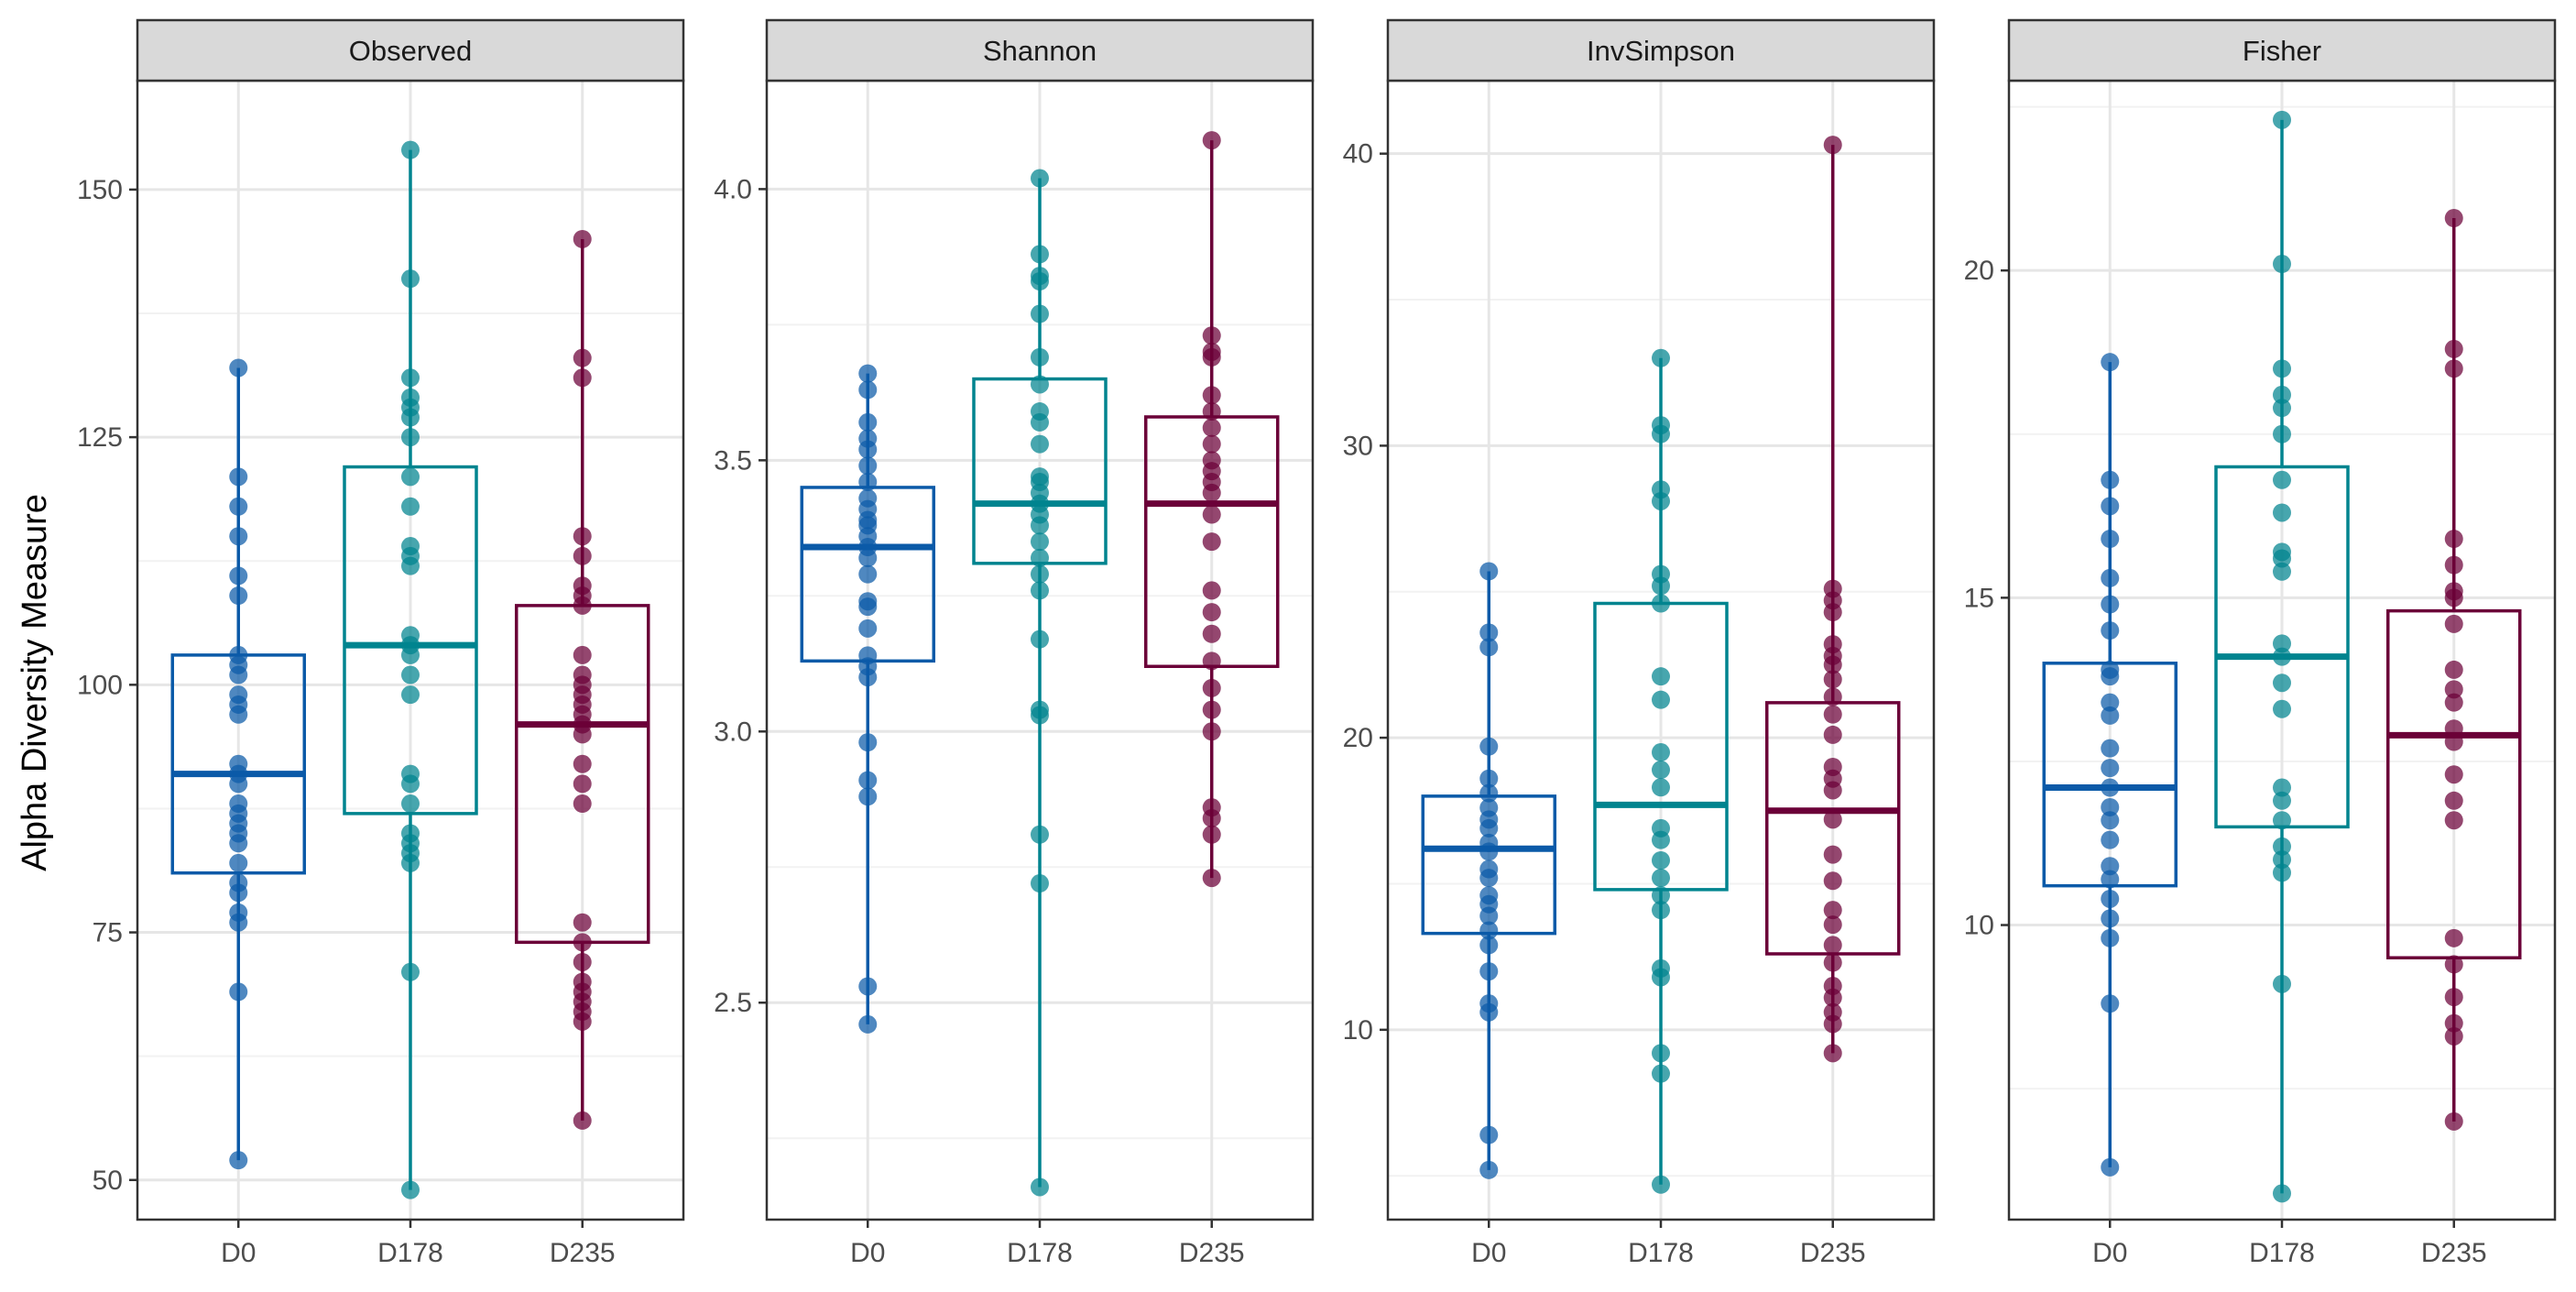  What do you see at coordinates (733, 732) in the screenshot?
I see `y-tick-label: 3.0` at bounding box center [733, 732].